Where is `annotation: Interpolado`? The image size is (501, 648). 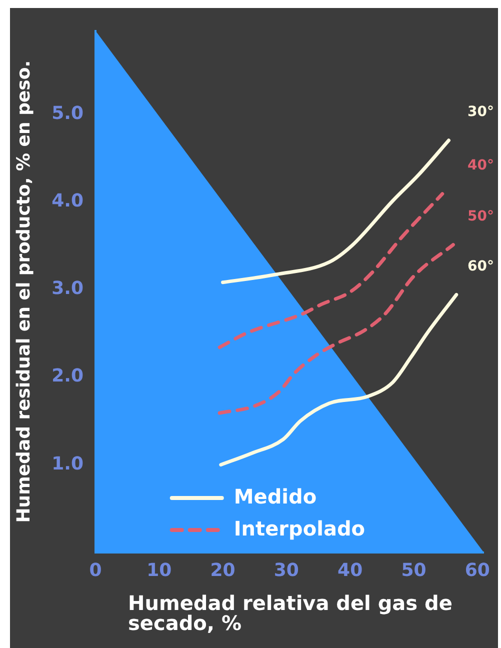
annotation: Interpolado is located at coordinates (300, 528).